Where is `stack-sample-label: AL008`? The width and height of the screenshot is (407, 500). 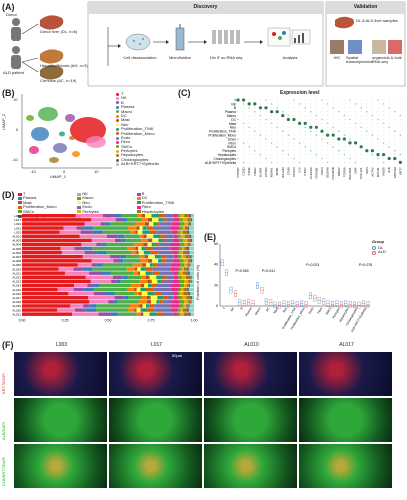 stack-sample-label: AL008 is located at coordinates (16, 261).